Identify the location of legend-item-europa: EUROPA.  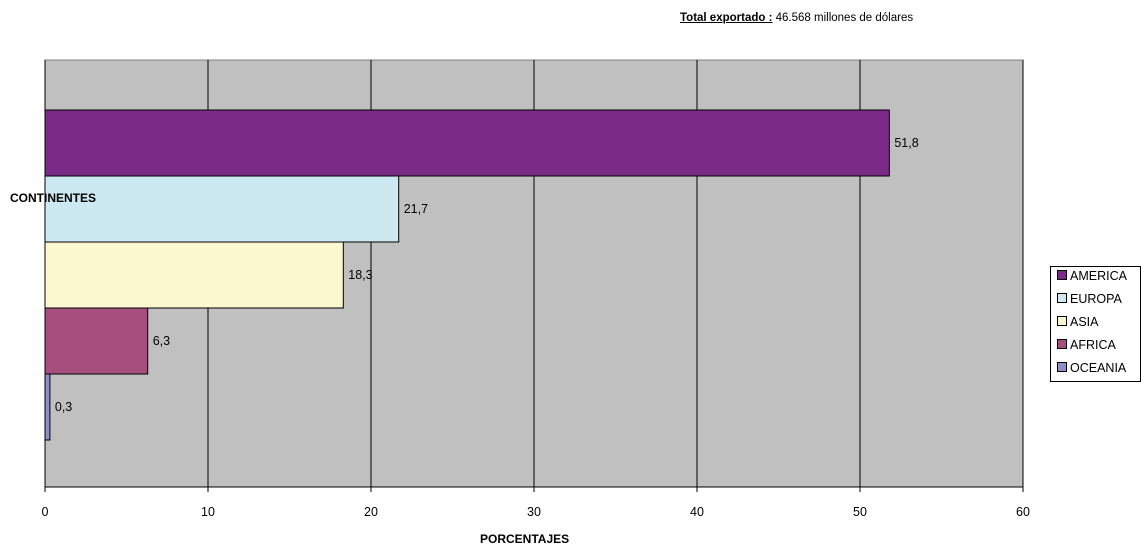
(1089, 299).